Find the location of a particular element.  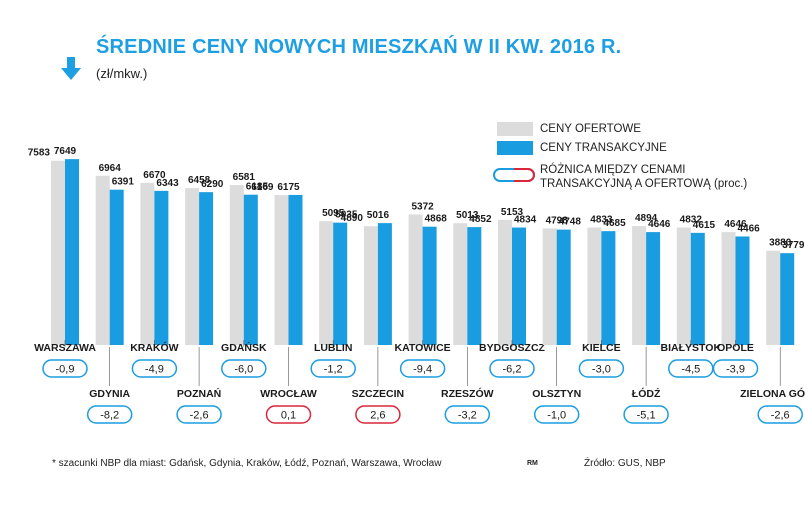

offer-value-label: 4833 is located at coordinates (601, 220).